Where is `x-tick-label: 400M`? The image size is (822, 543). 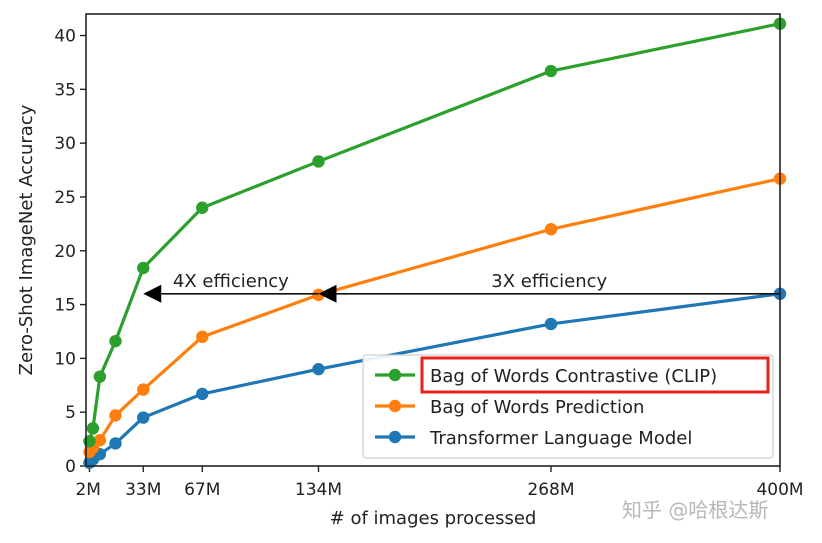 x-tick-label: 400M is located at coordinates (779, 490).